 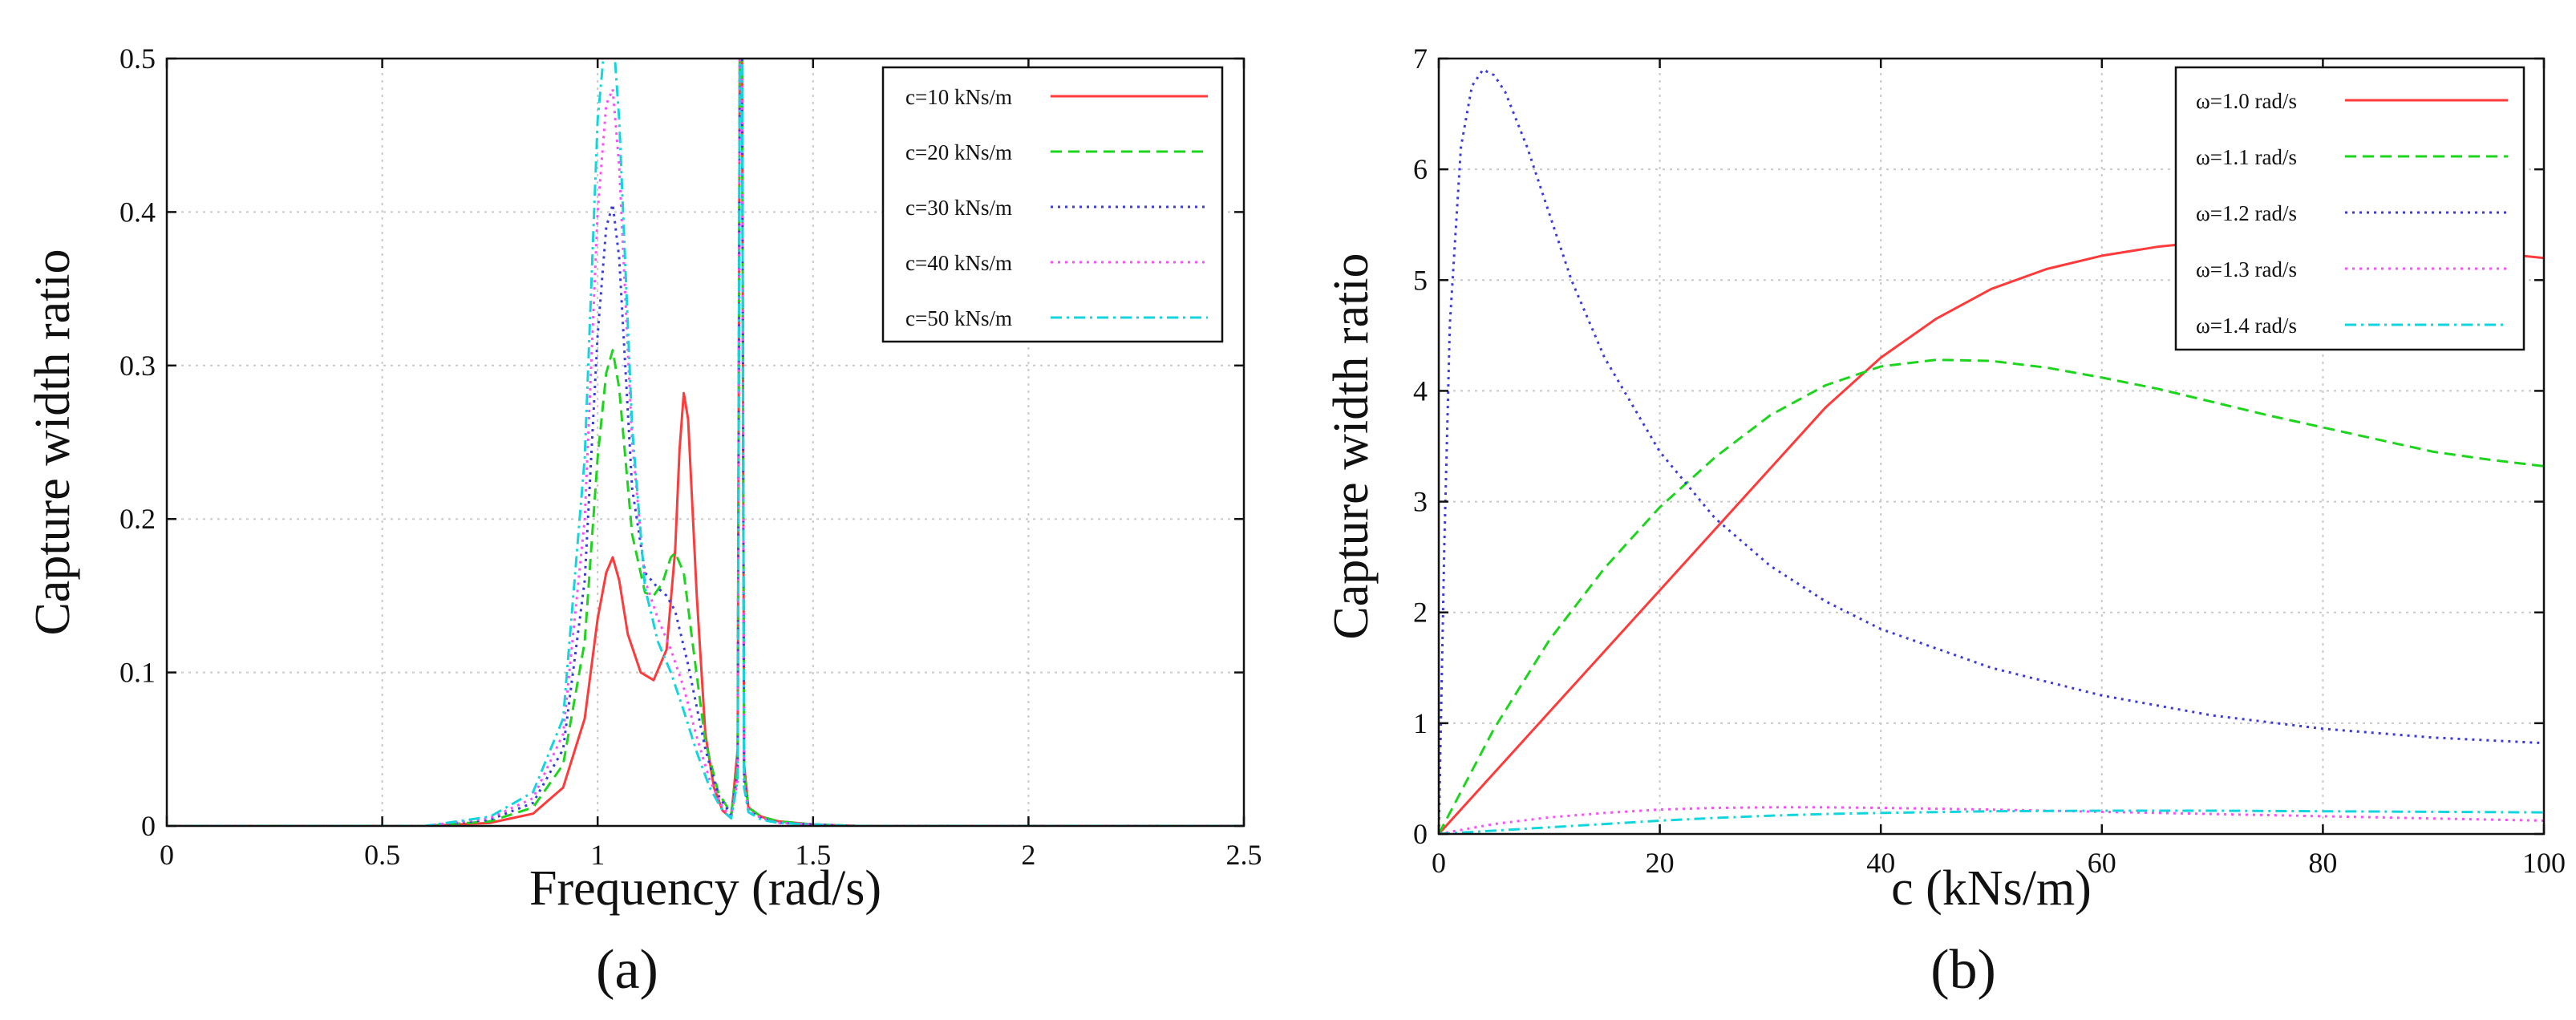 What do you see at coordinates (1420, 613) in the screenshot?
I see `y-tick-label: 2` at bounding box center [1420, 613].